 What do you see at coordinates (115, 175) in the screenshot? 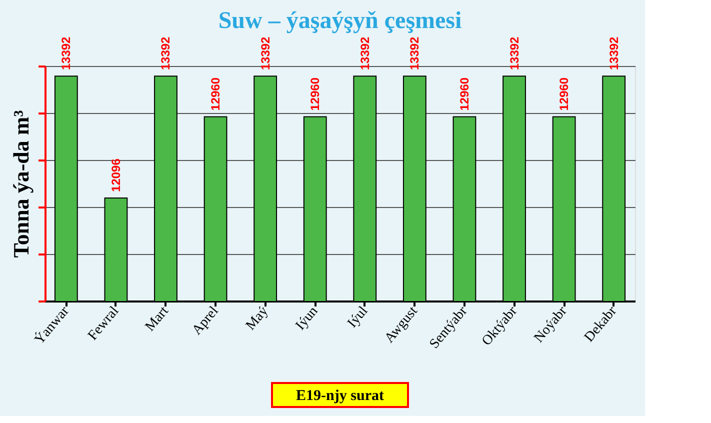
I see `data-label: 12096` at bounding box center [115, 175].